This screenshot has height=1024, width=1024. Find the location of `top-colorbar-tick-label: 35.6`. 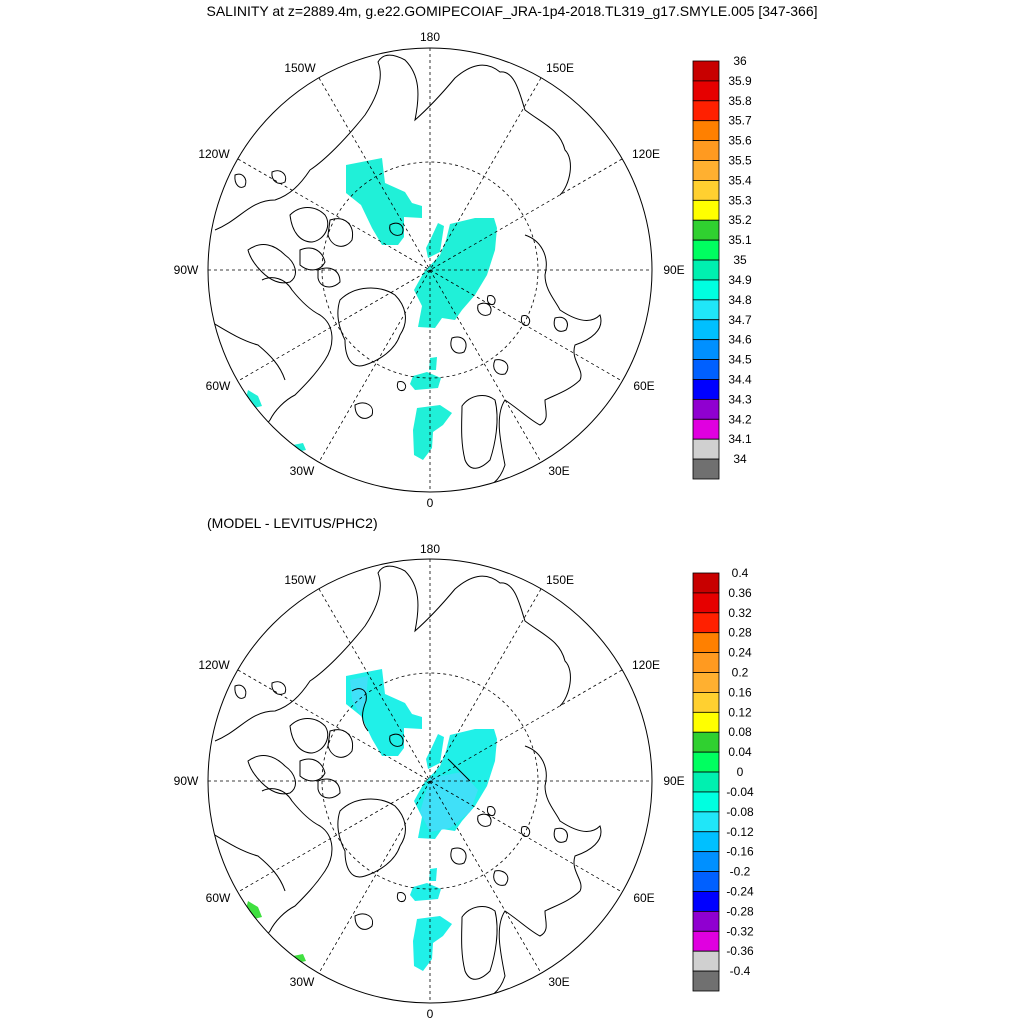

top-colorbar-tick-label: 35.6 is located at coordinates (740, 141).